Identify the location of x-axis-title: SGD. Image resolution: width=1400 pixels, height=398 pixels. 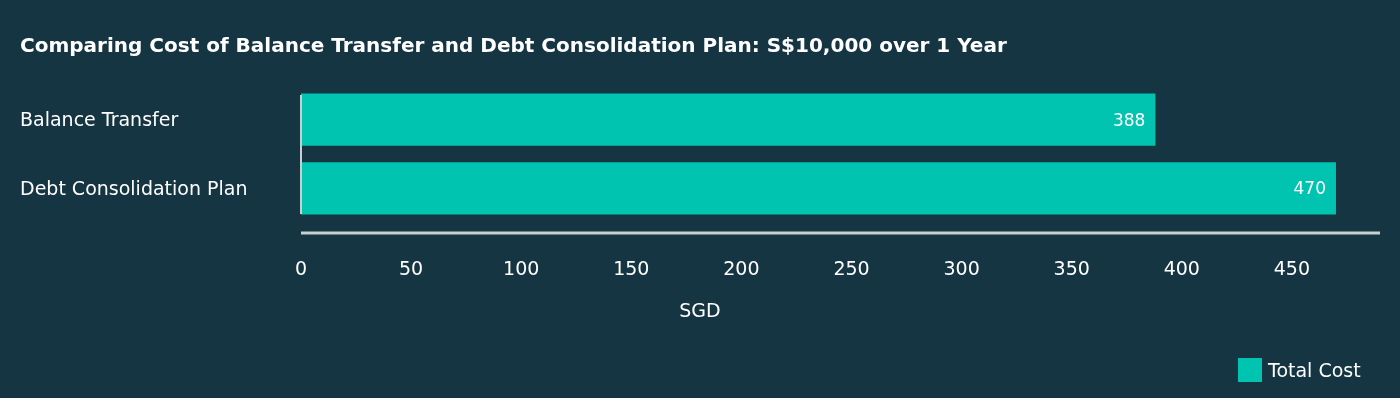
(700, 310).